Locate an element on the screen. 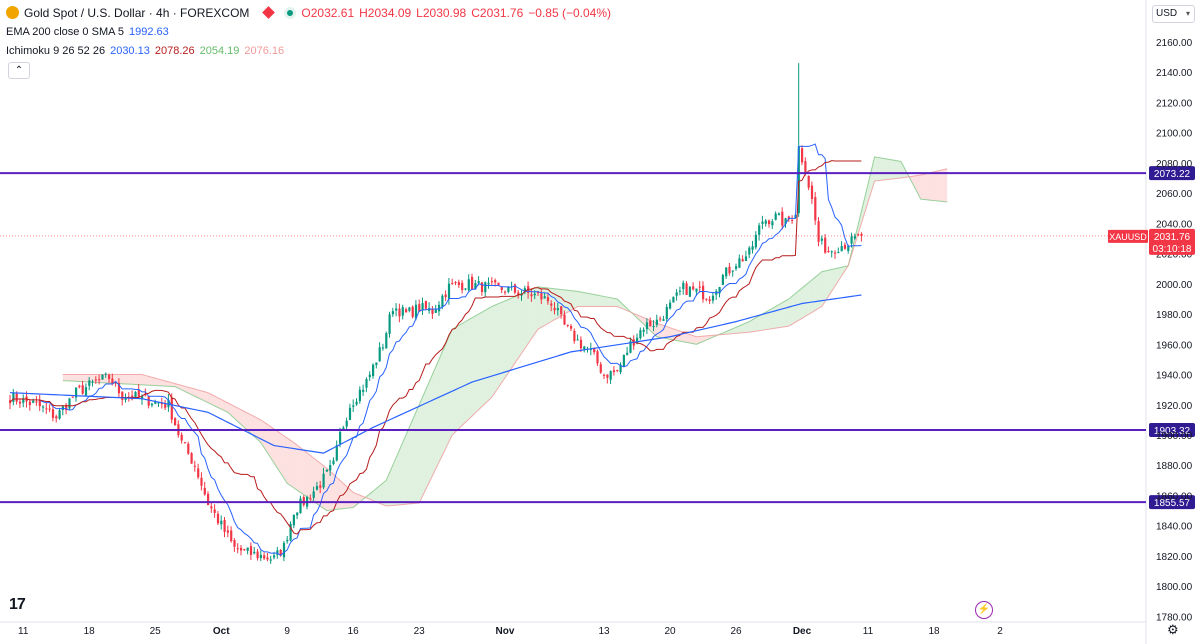 Image resolution: width=1198 pixels, height=644 pixels. ohlc-low: L2030.98 is located at coordinates (441, 13).